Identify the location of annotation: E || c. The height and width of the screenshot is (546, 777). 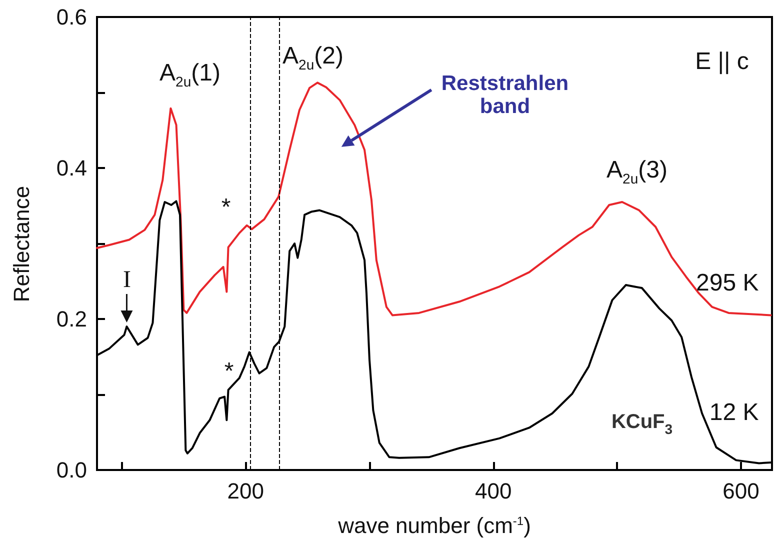
(722, 61).